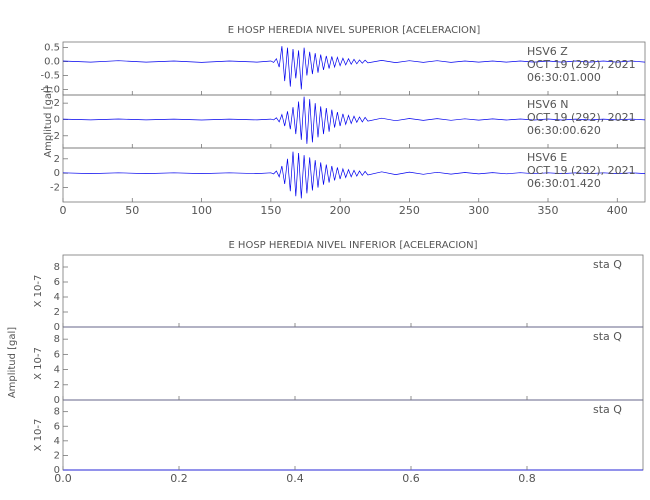 This screenshot has width=650, height=500. What do you see at coordinates (179, 478) in the screenshot?
I see `x-tick-label: 0.2` at bounding box center [179, 478].